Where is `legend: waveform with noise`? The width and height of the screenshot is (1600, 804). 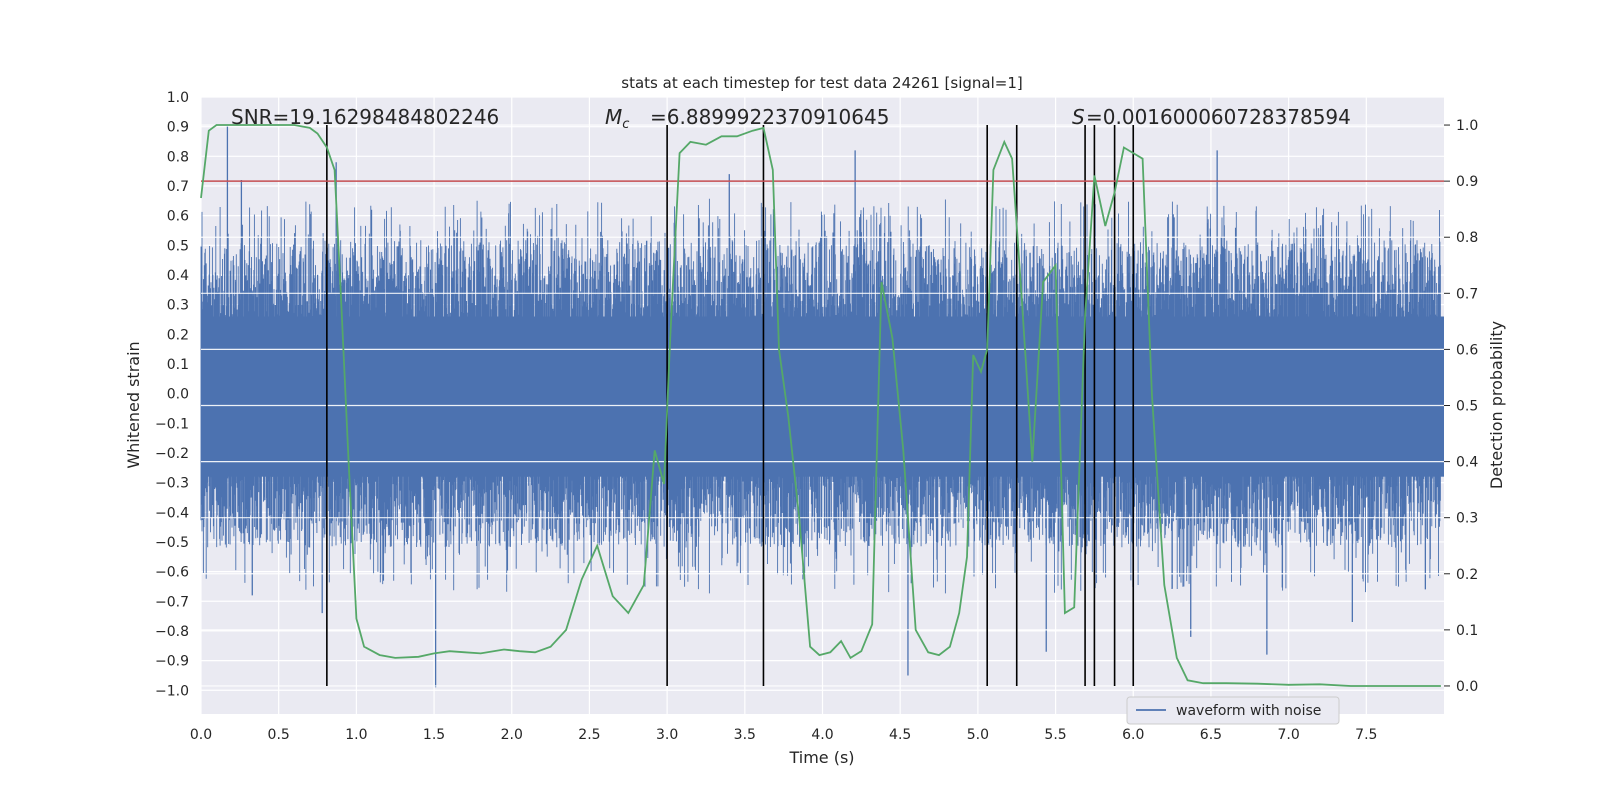 legend: waveform with noise is located at coordinates (1233, 710).